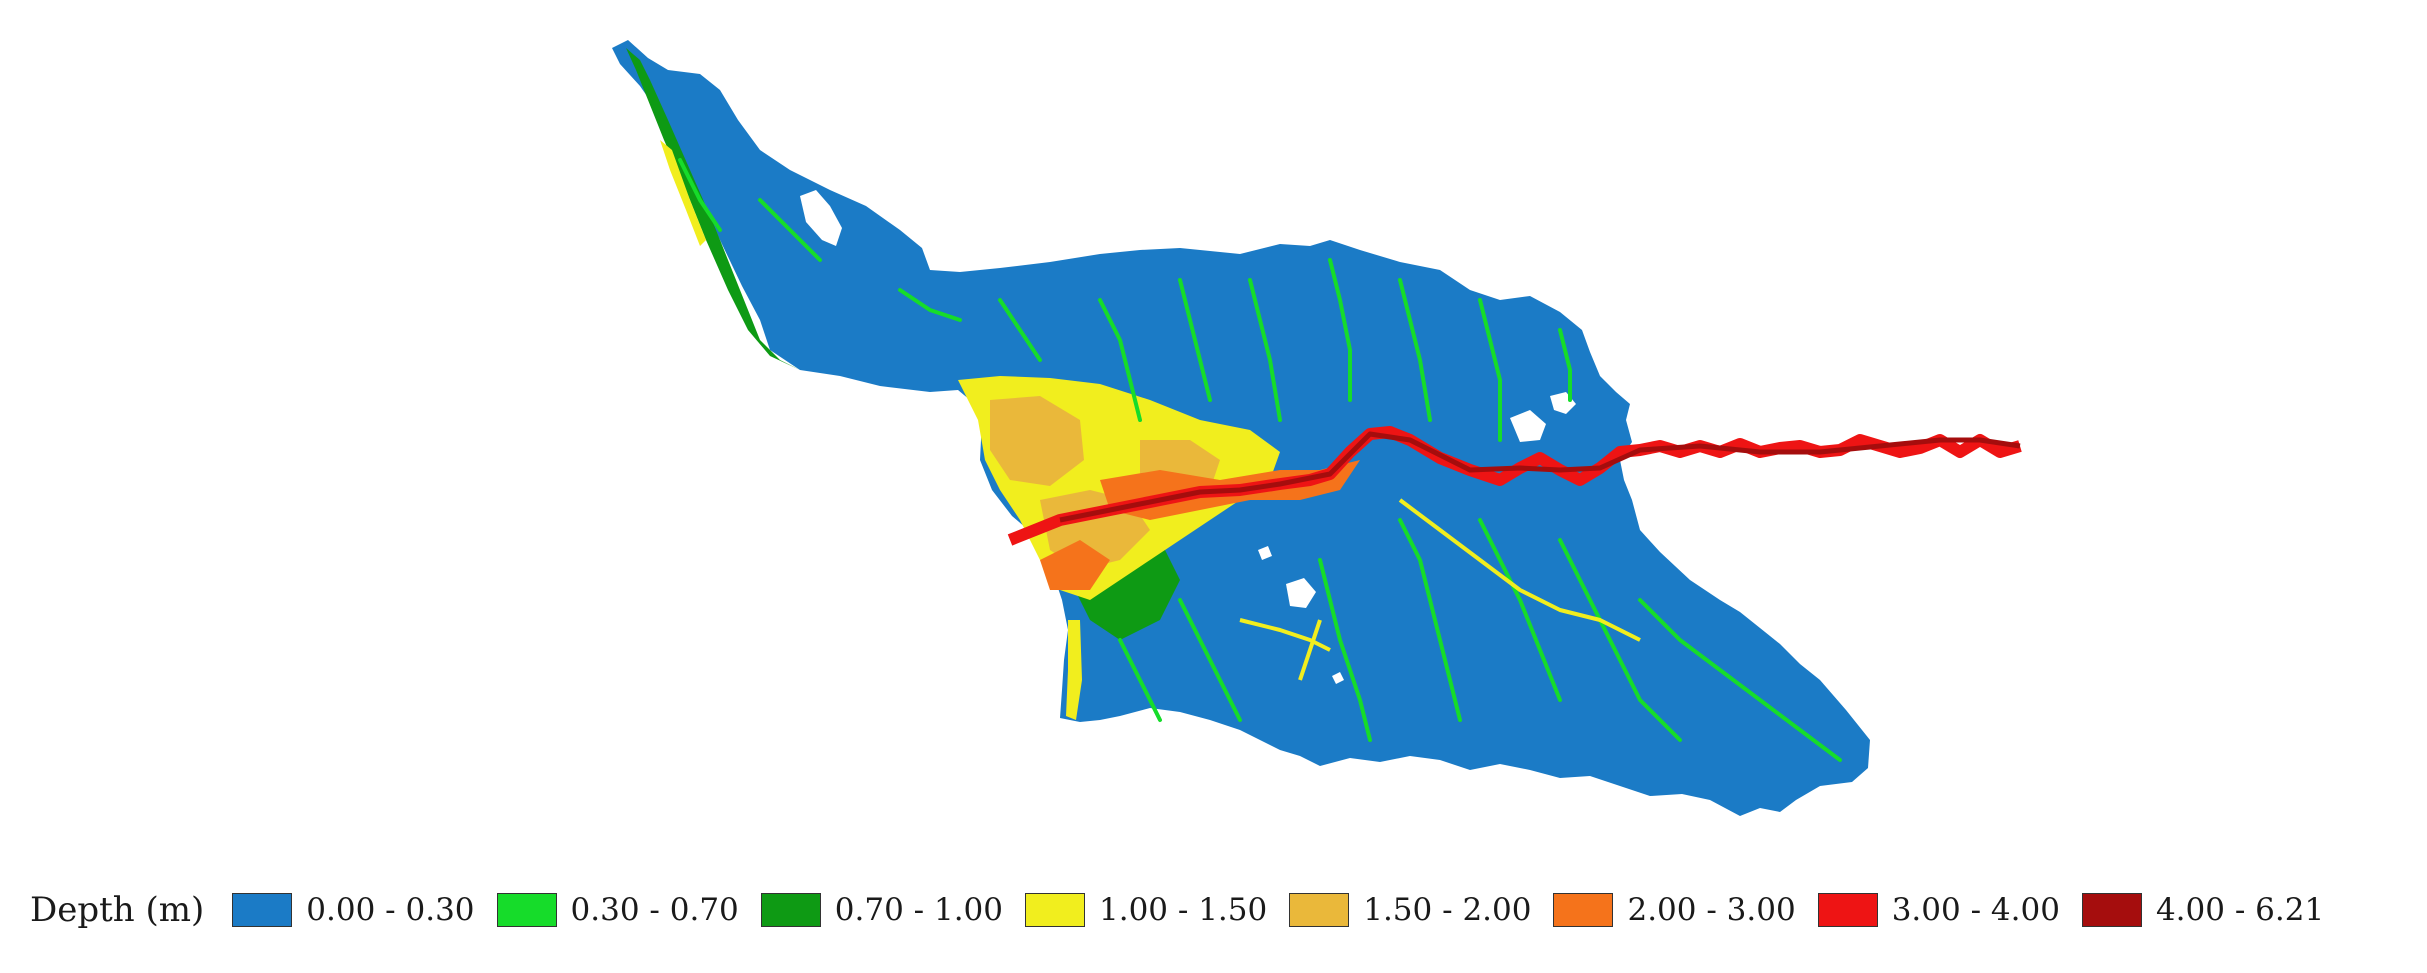 This screenshot has height=973, width=2427. Describe the element at coordinates (1183, 910) in the screenshot. I see `legend-label: 1.00 - 1.50` at that location.